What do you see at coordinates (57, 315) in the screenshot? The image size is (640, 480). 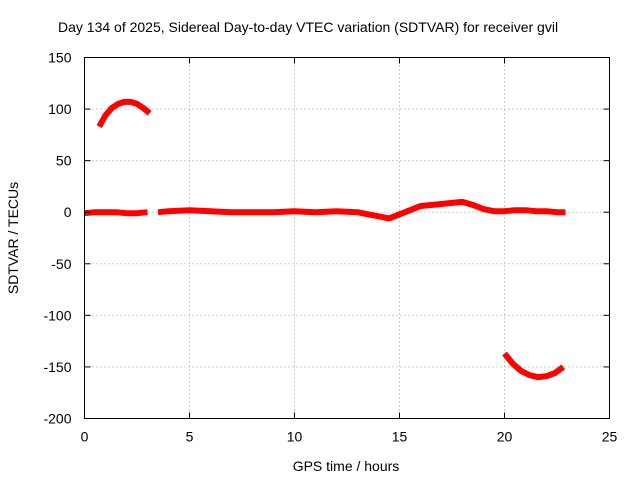 I see `y-tick-label: -100` at bounding box center [57, 315].